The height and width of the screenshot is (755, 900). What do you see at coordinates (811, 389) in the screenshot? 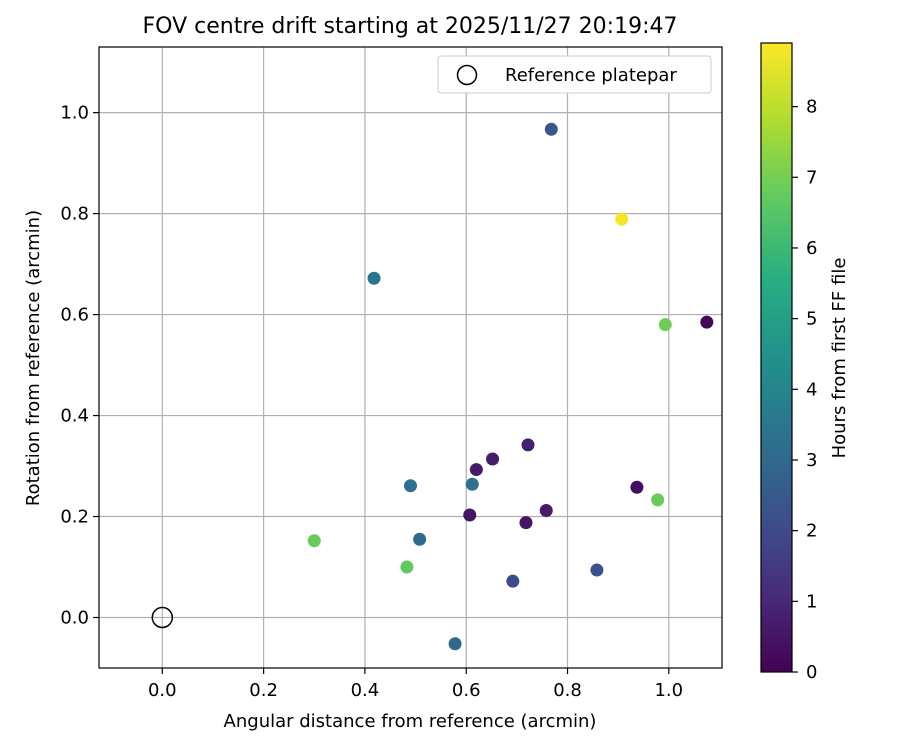
I see `colorbar-tick-label: 4` at bounding box center [811, 389].